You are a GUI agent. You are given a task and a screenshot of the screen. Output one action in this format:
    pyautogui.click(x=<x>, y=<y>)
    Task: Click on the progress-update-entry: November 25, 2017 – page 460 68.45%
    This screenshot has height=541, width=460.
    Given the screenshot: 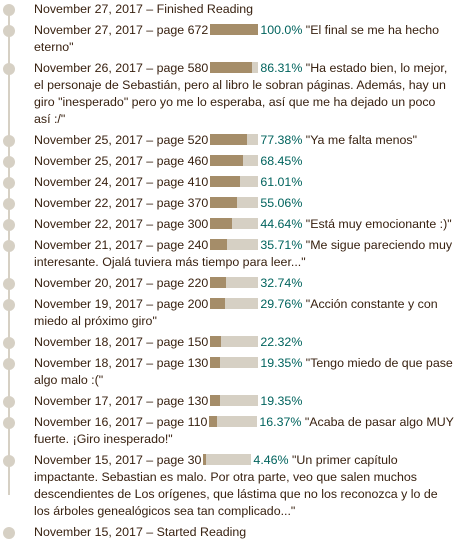 What is the action you would take?
    pyautogui.click(x=230, y=161)
    